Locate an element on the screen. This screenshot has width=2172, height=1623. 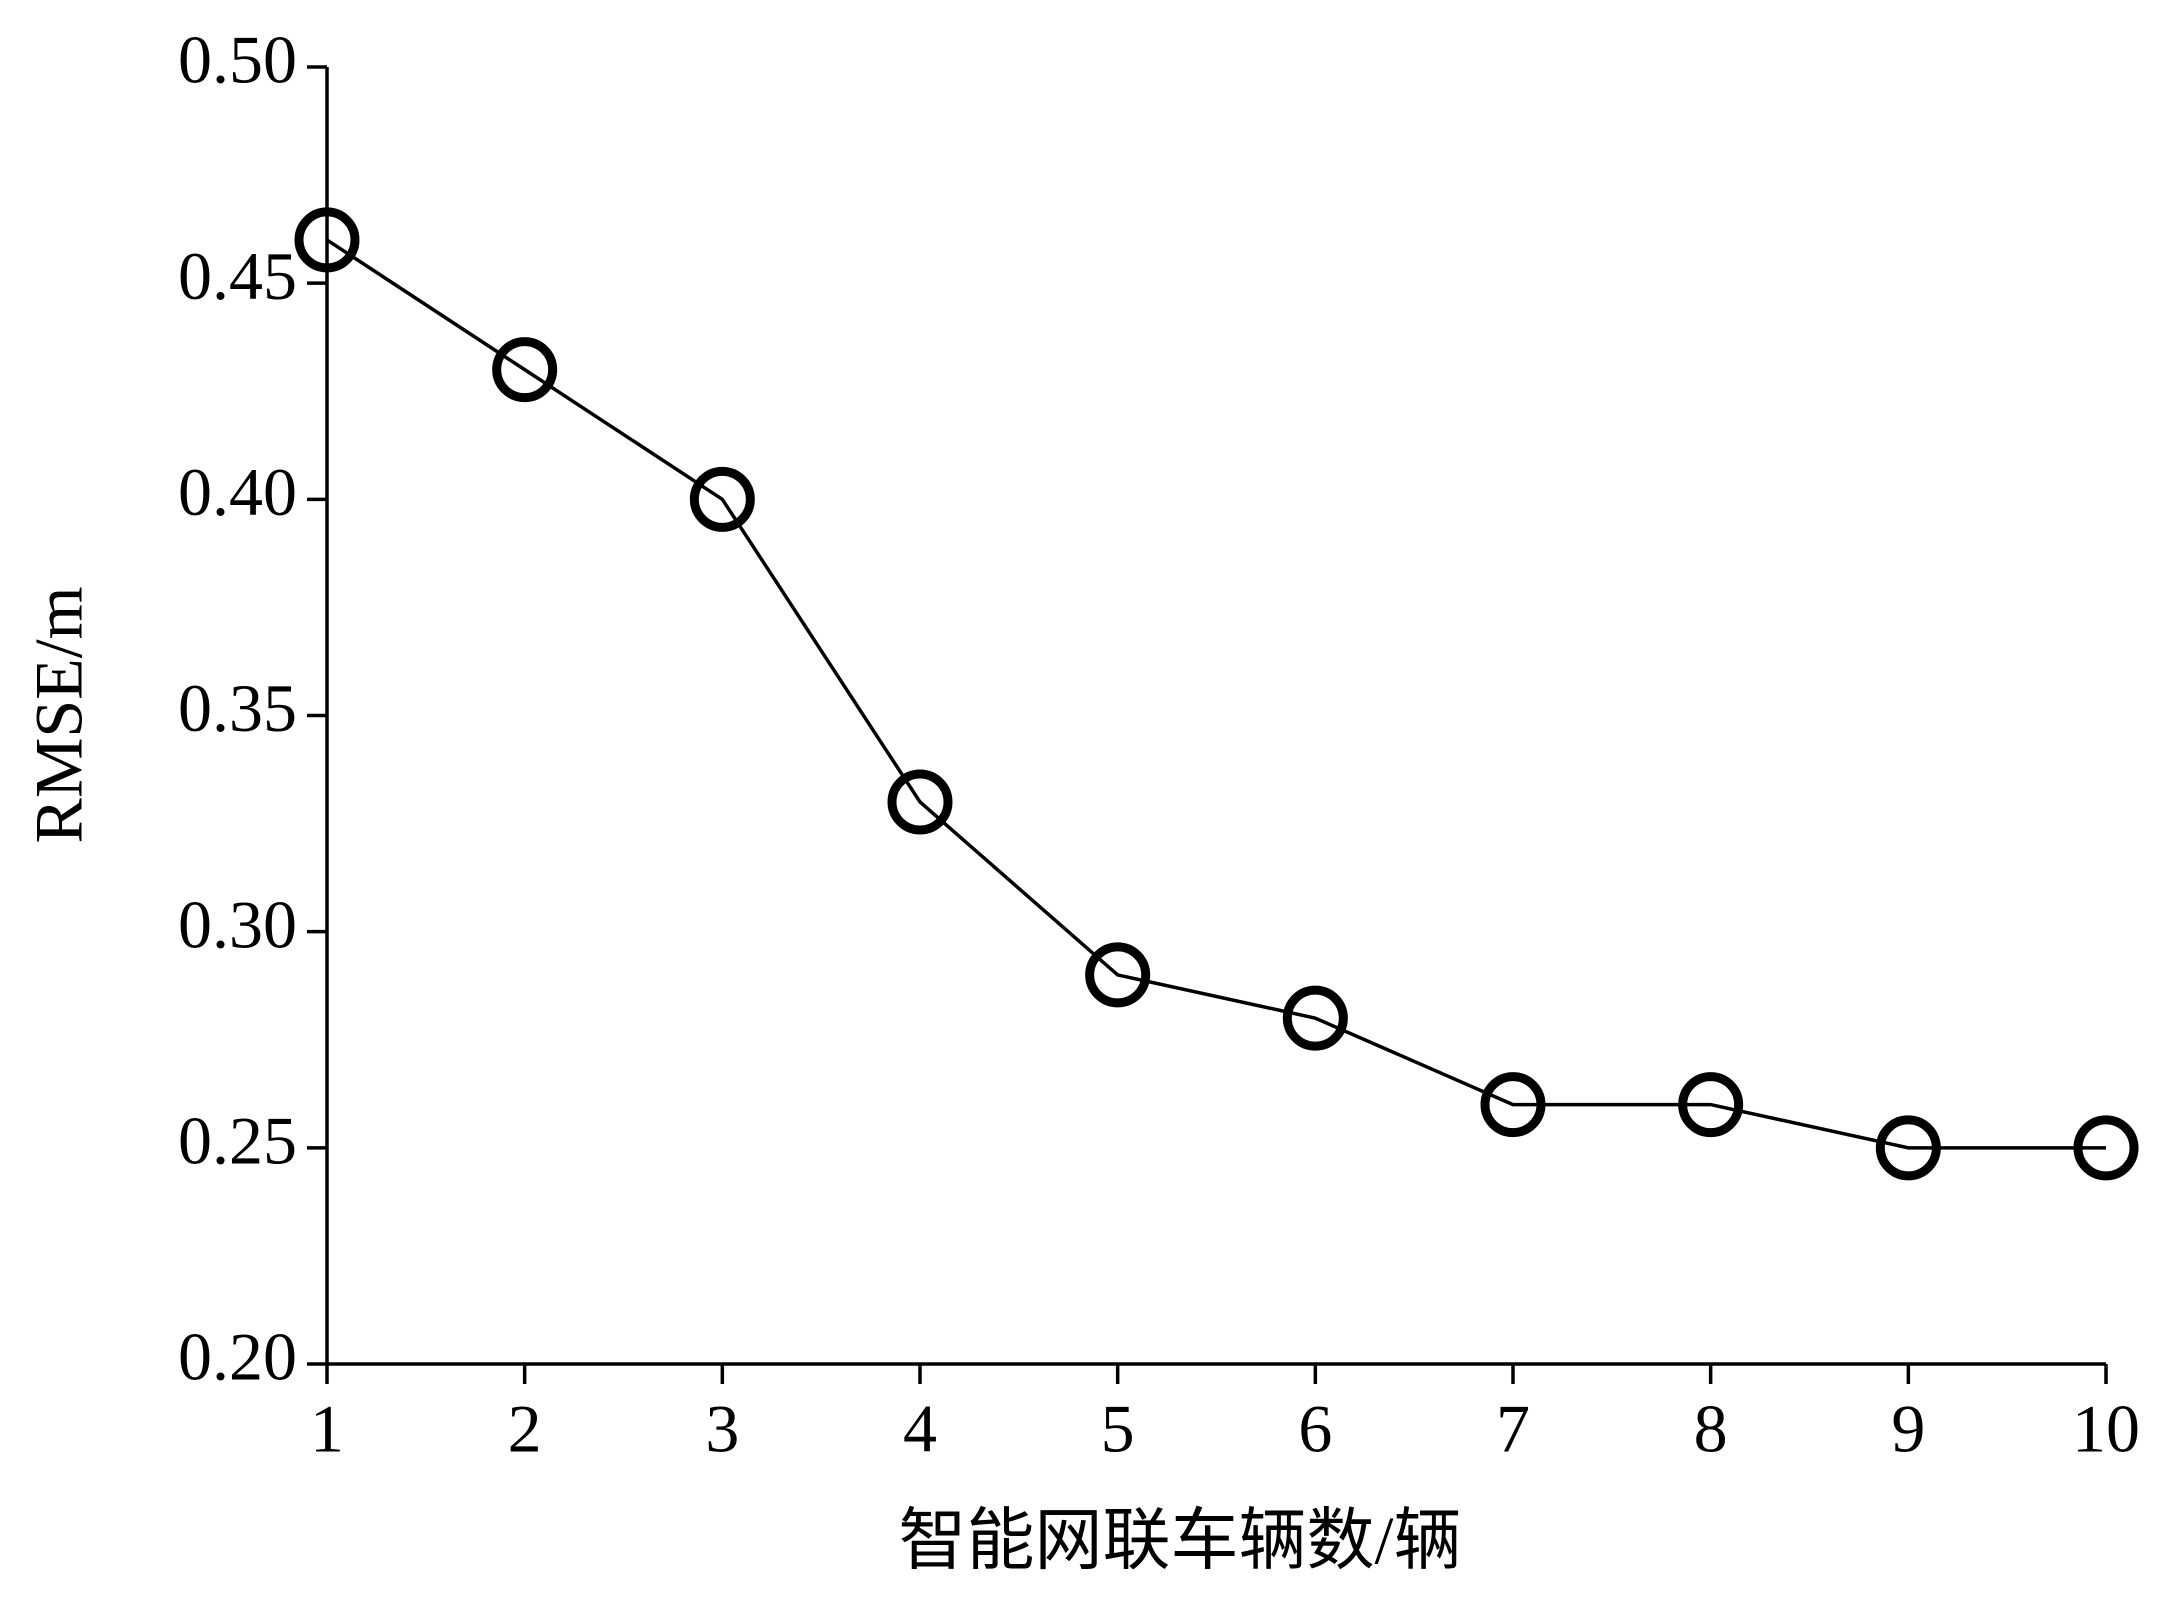
y-tick-label: 0.40 is located at coordinates (237, 492).